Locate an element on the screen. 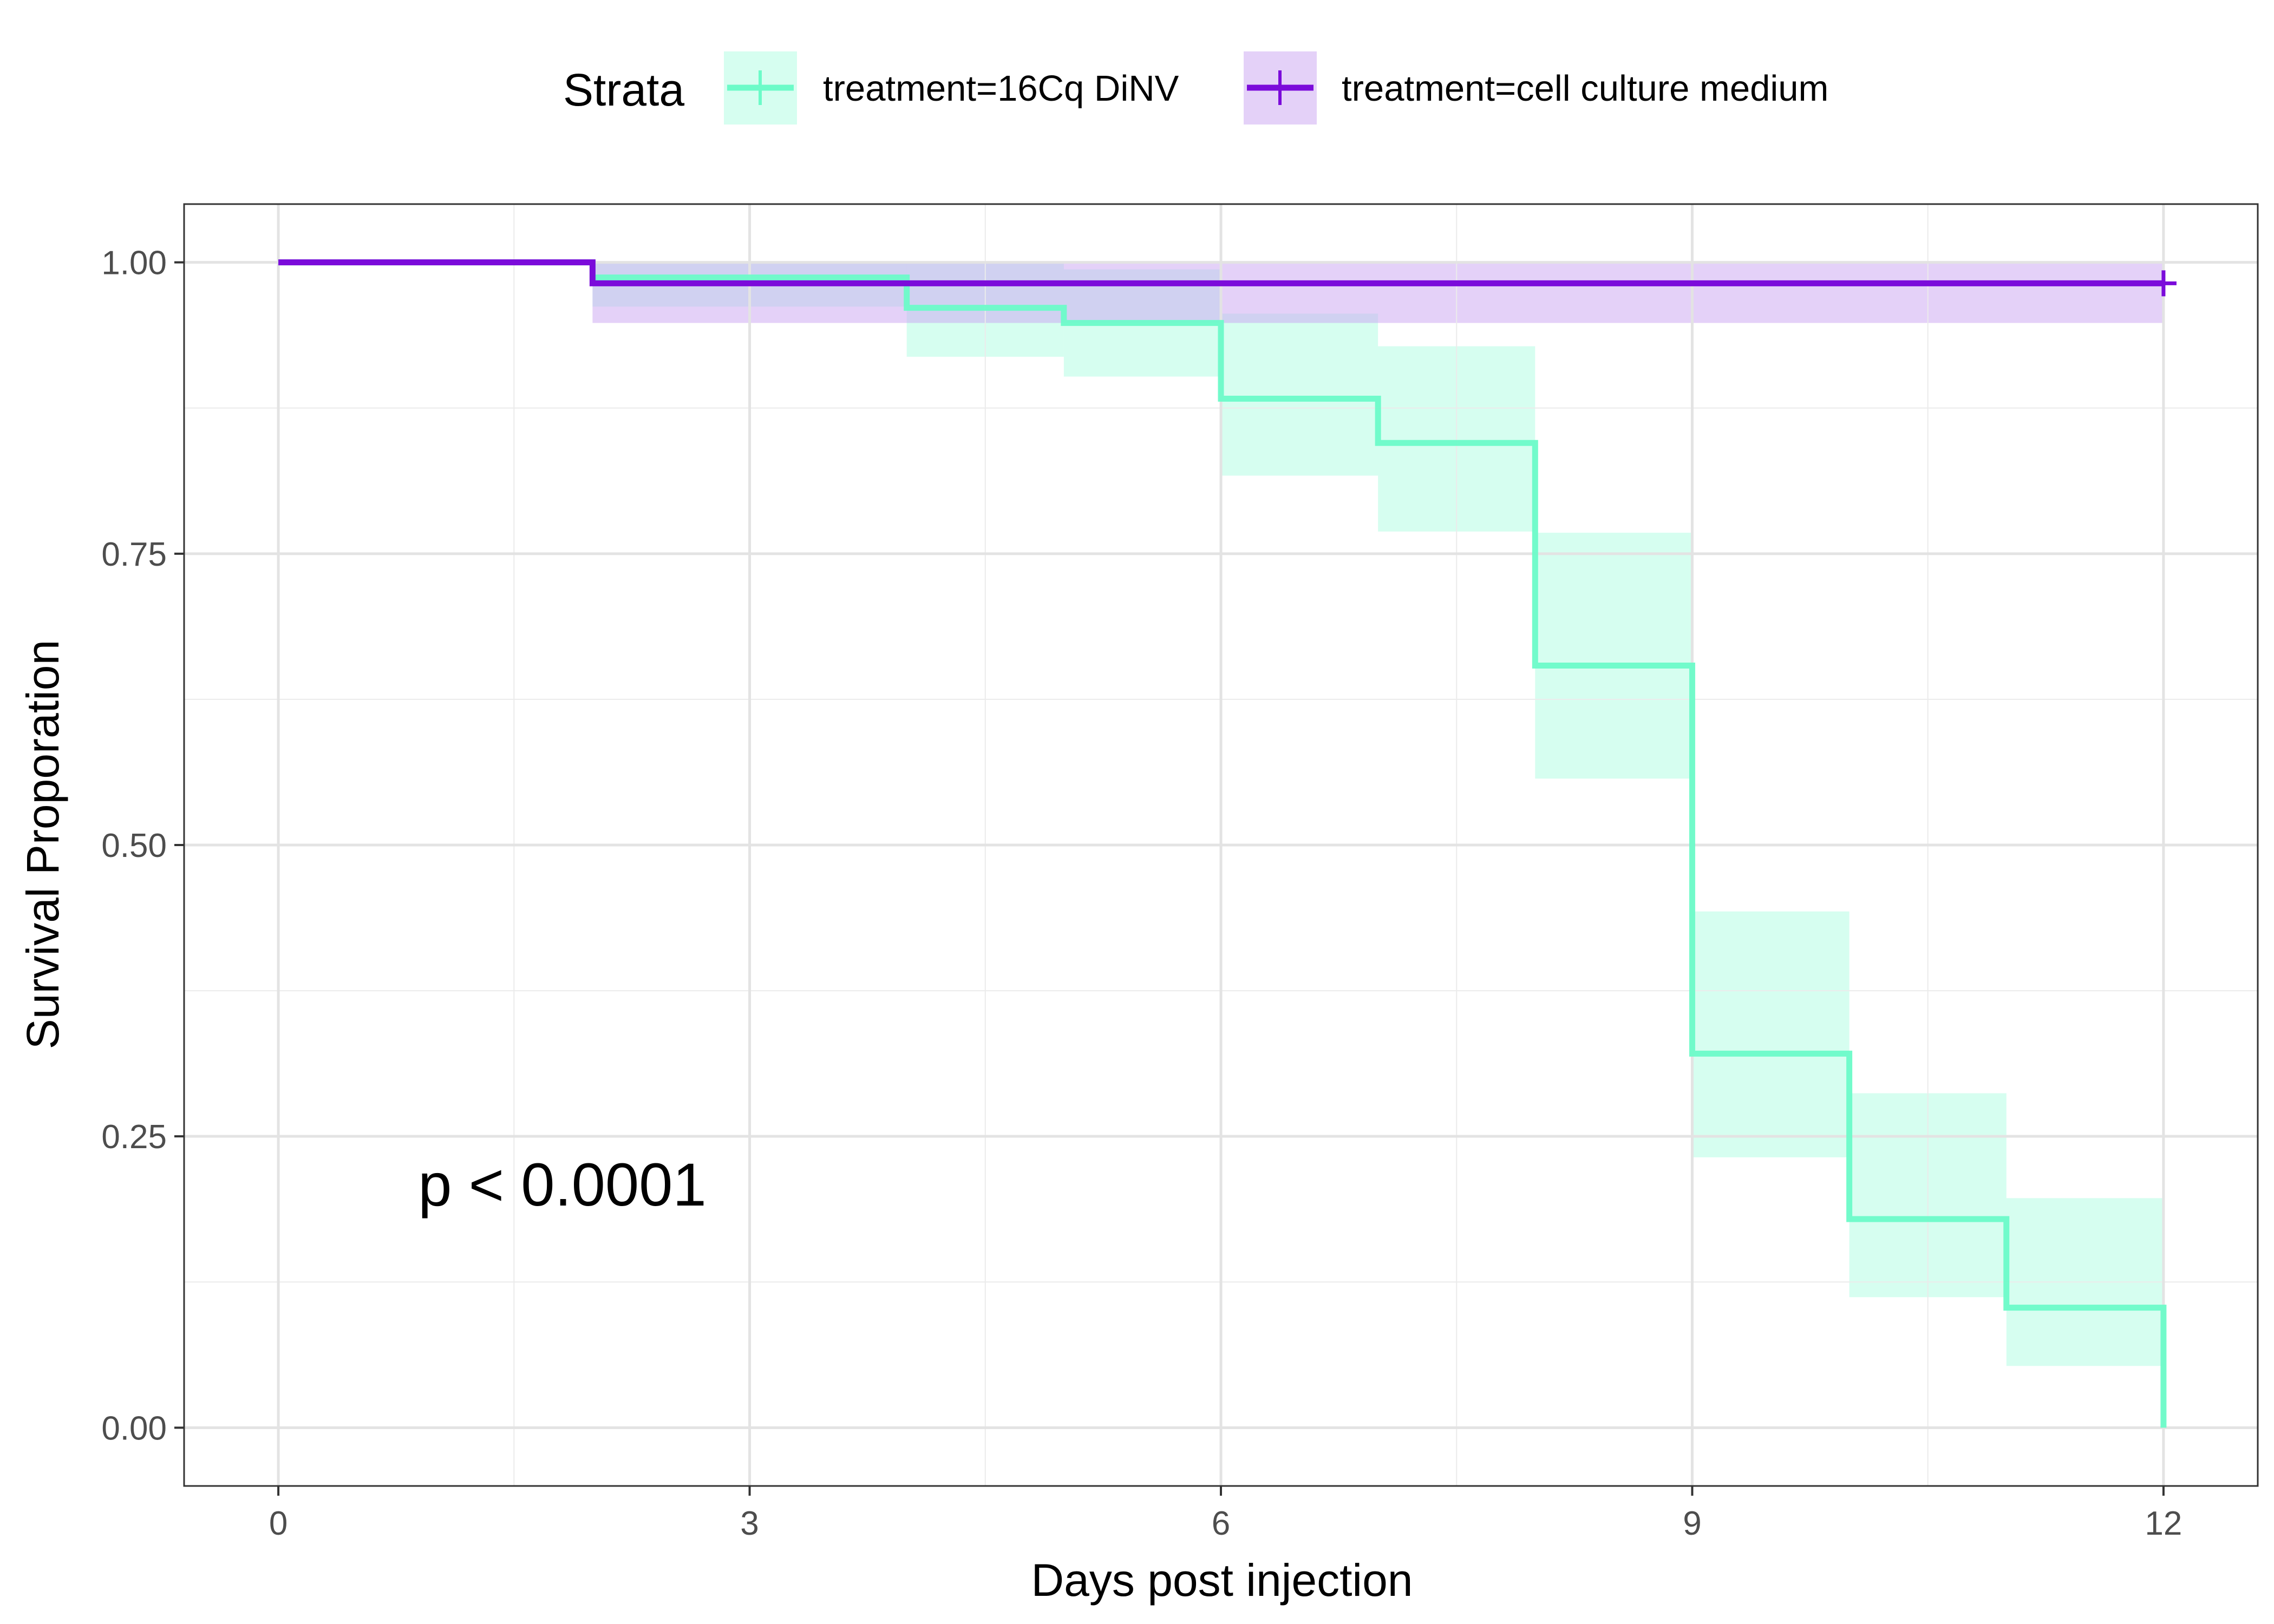  ci-band-medium is located at coordinates (1378, 292).